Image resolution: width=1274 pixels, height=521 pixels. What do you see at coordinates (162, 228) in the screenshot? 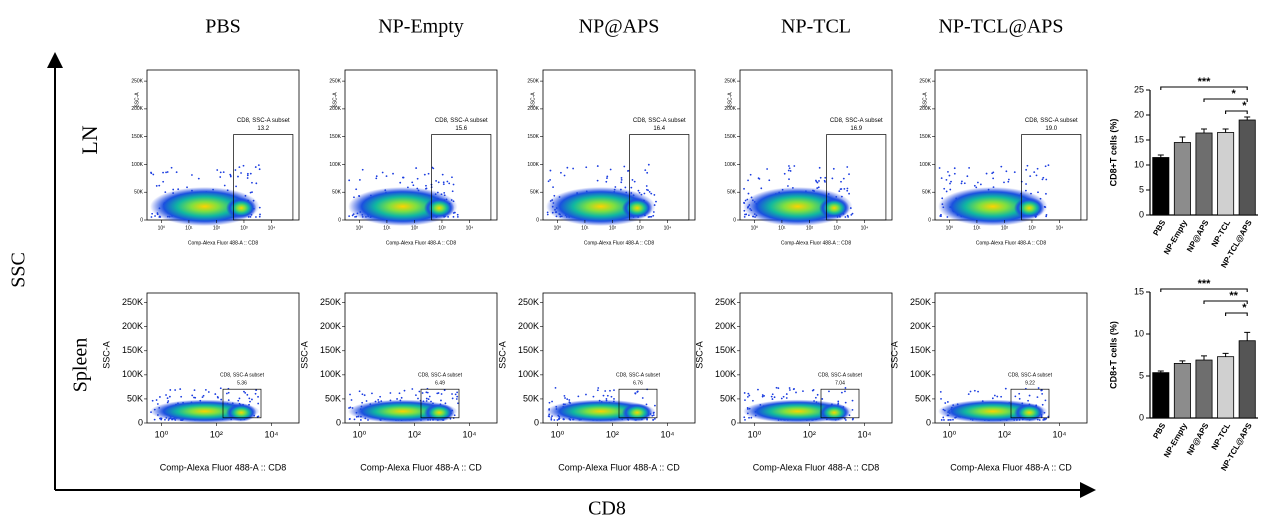
I see `x-tick-label: 10⁰` at bounding box center [162, 228].